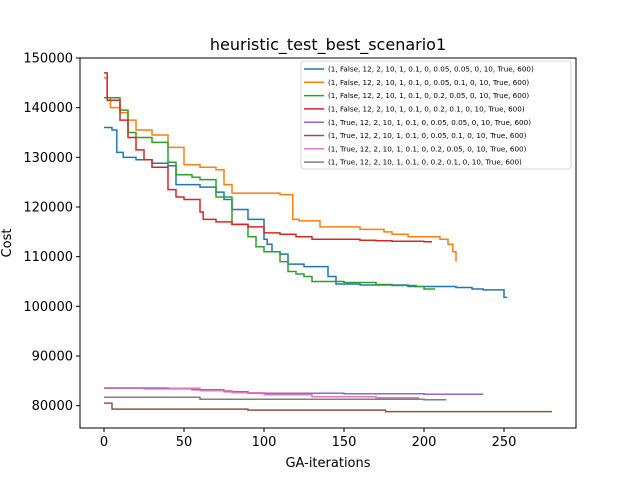 The image size is (640, 480). What do you see at coordinates (48, 108) in the screenshot?
I see `y-tick-label: 140000` at bounding box center [48, 108].